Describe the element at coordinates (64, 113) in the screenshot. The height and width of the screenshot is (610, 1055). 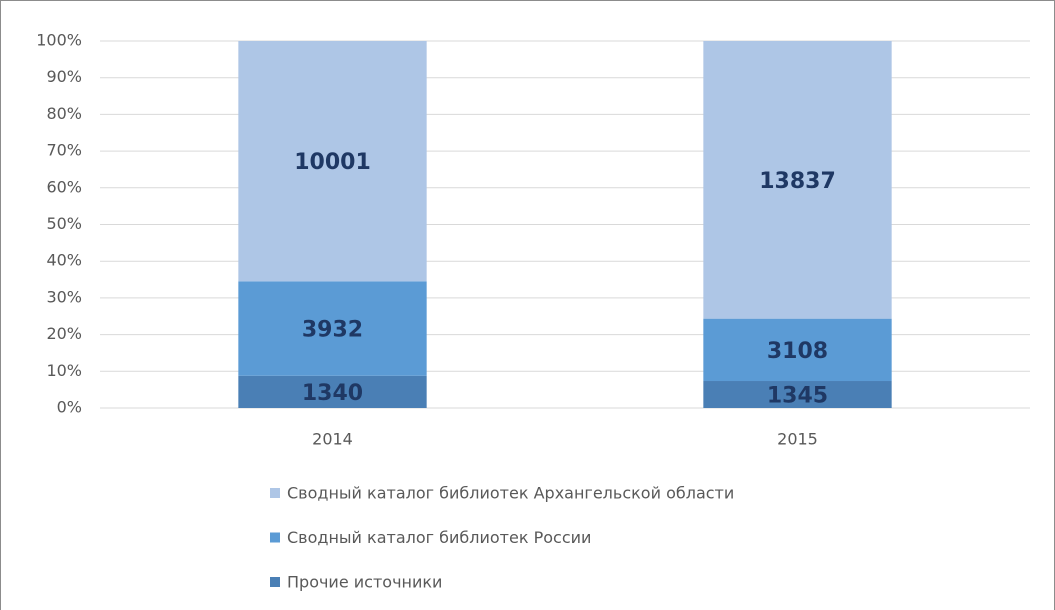
I see `y-tick-label: 80%` at that location.